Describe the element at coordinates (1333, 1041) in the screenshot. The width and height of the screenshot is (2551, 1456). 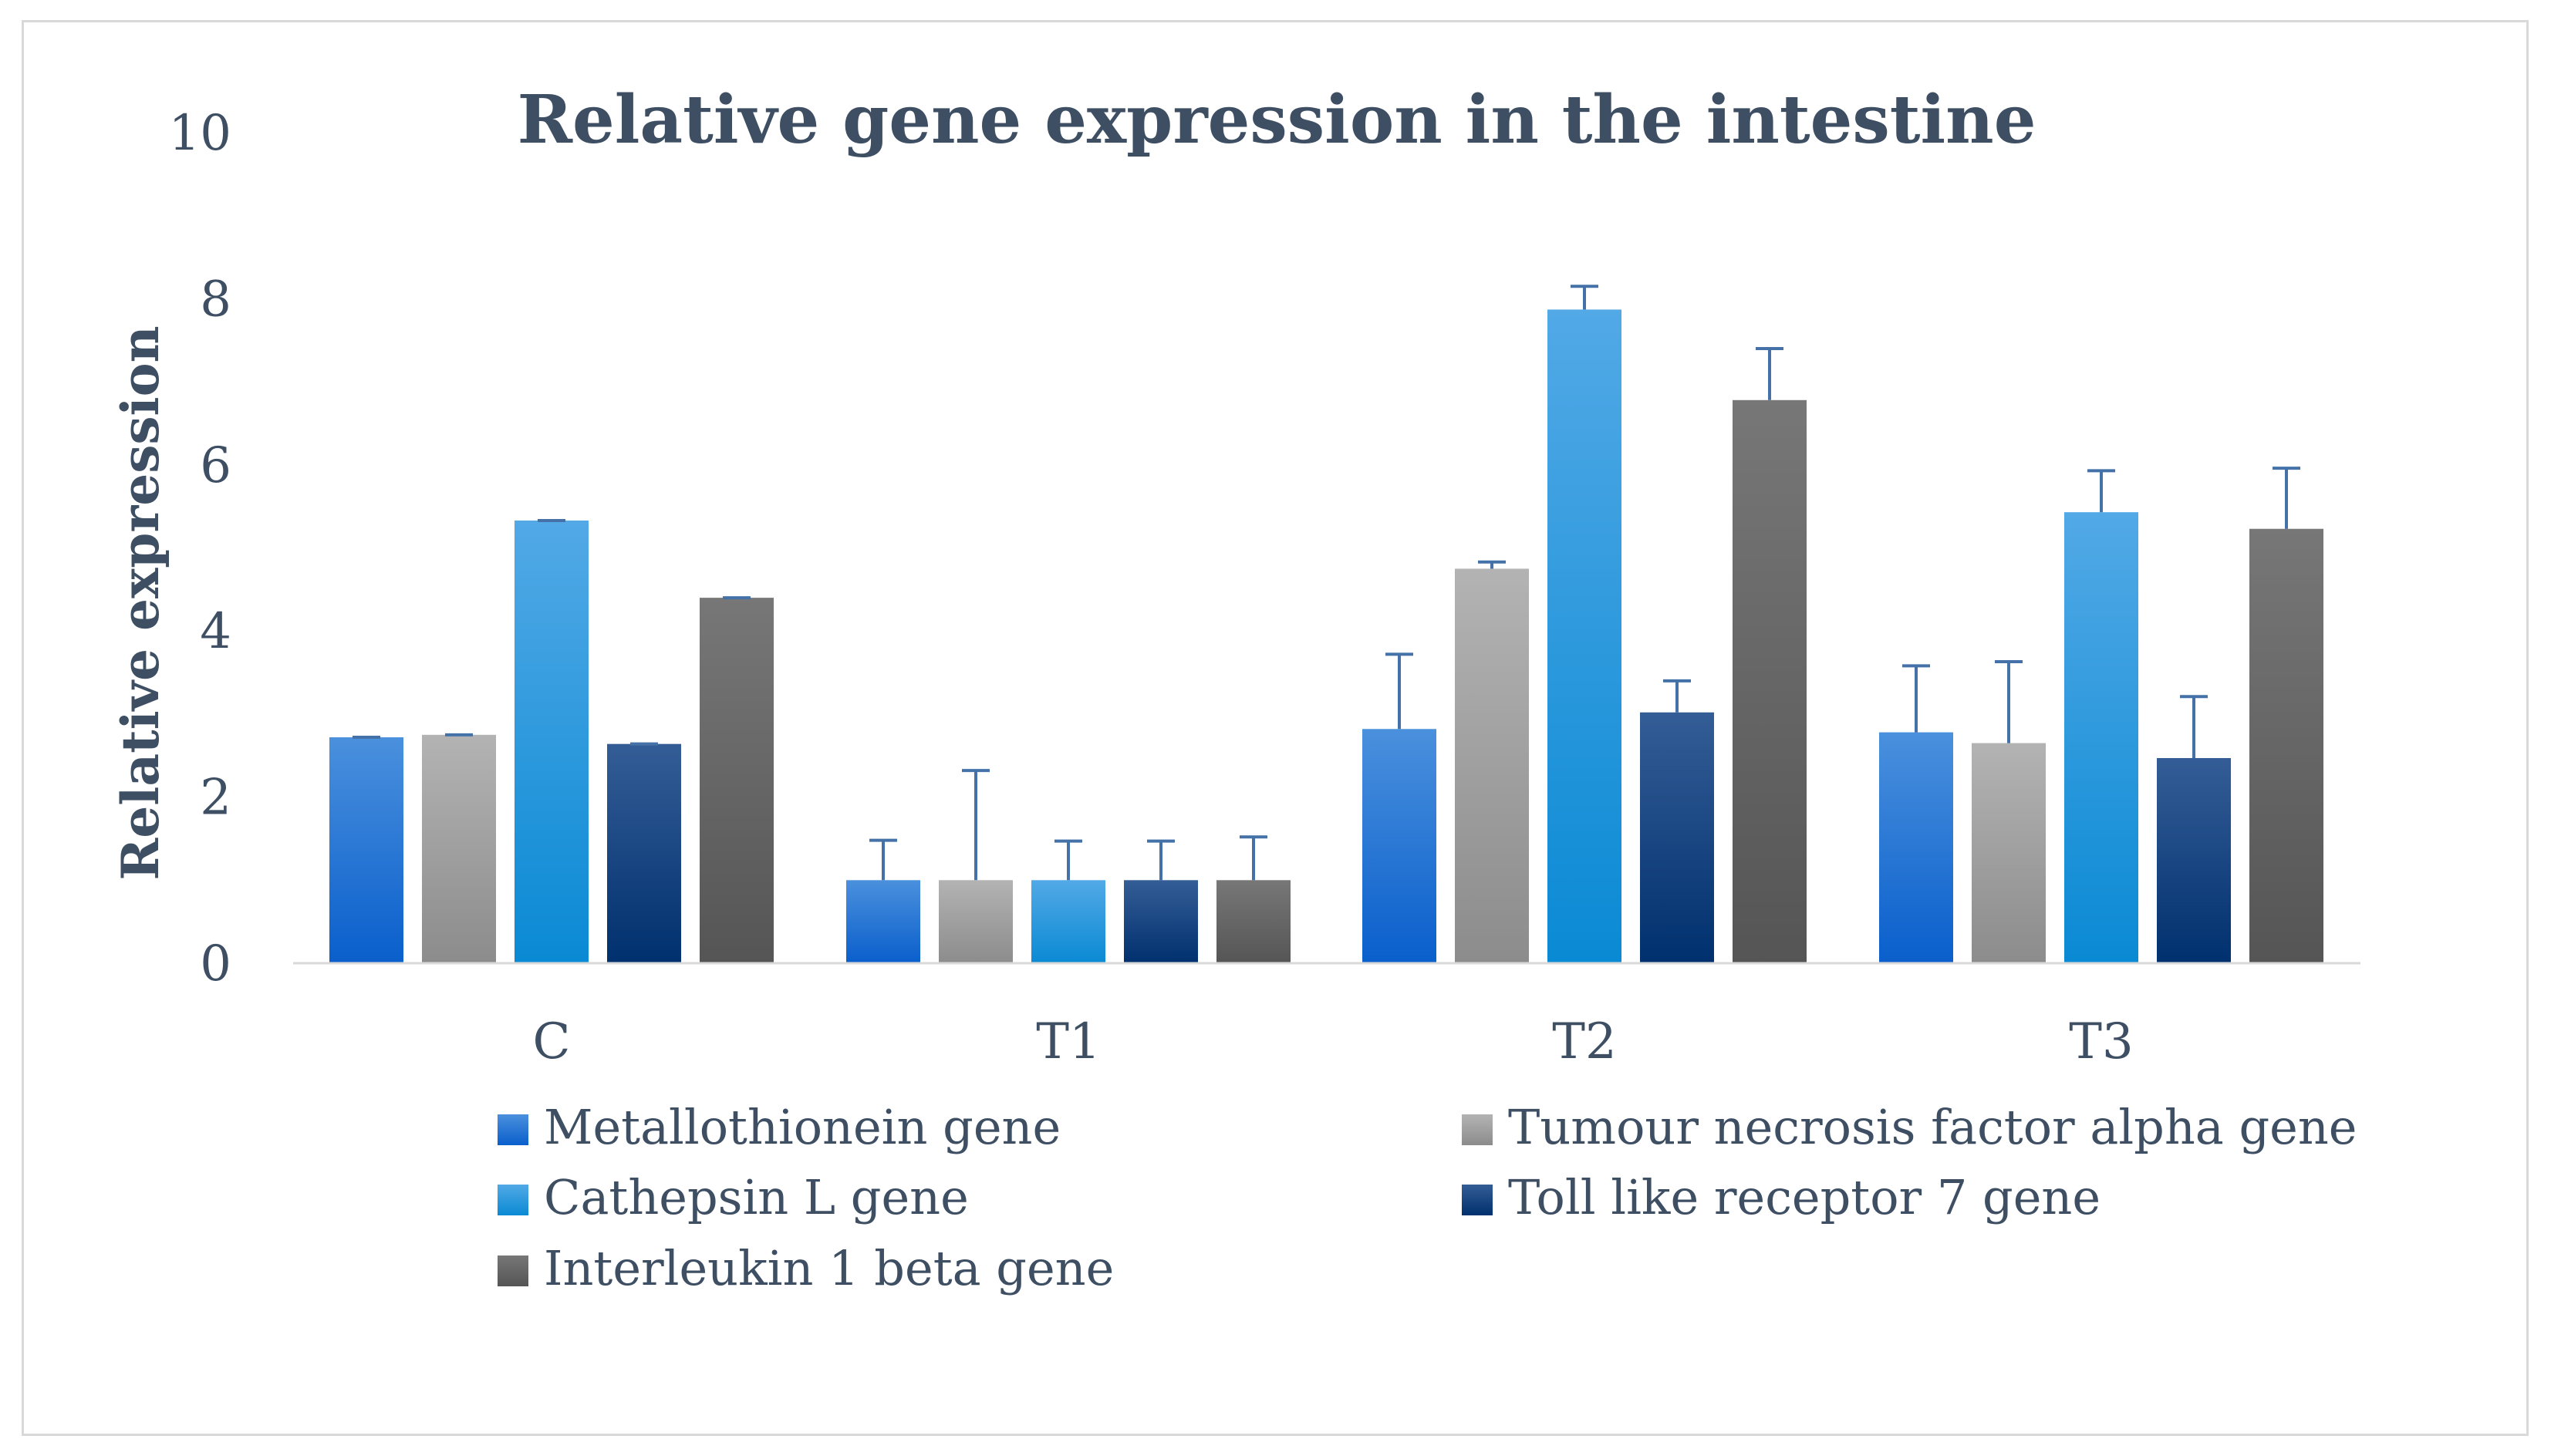
I see `x-axis: C T1 T2 T3` at that location.